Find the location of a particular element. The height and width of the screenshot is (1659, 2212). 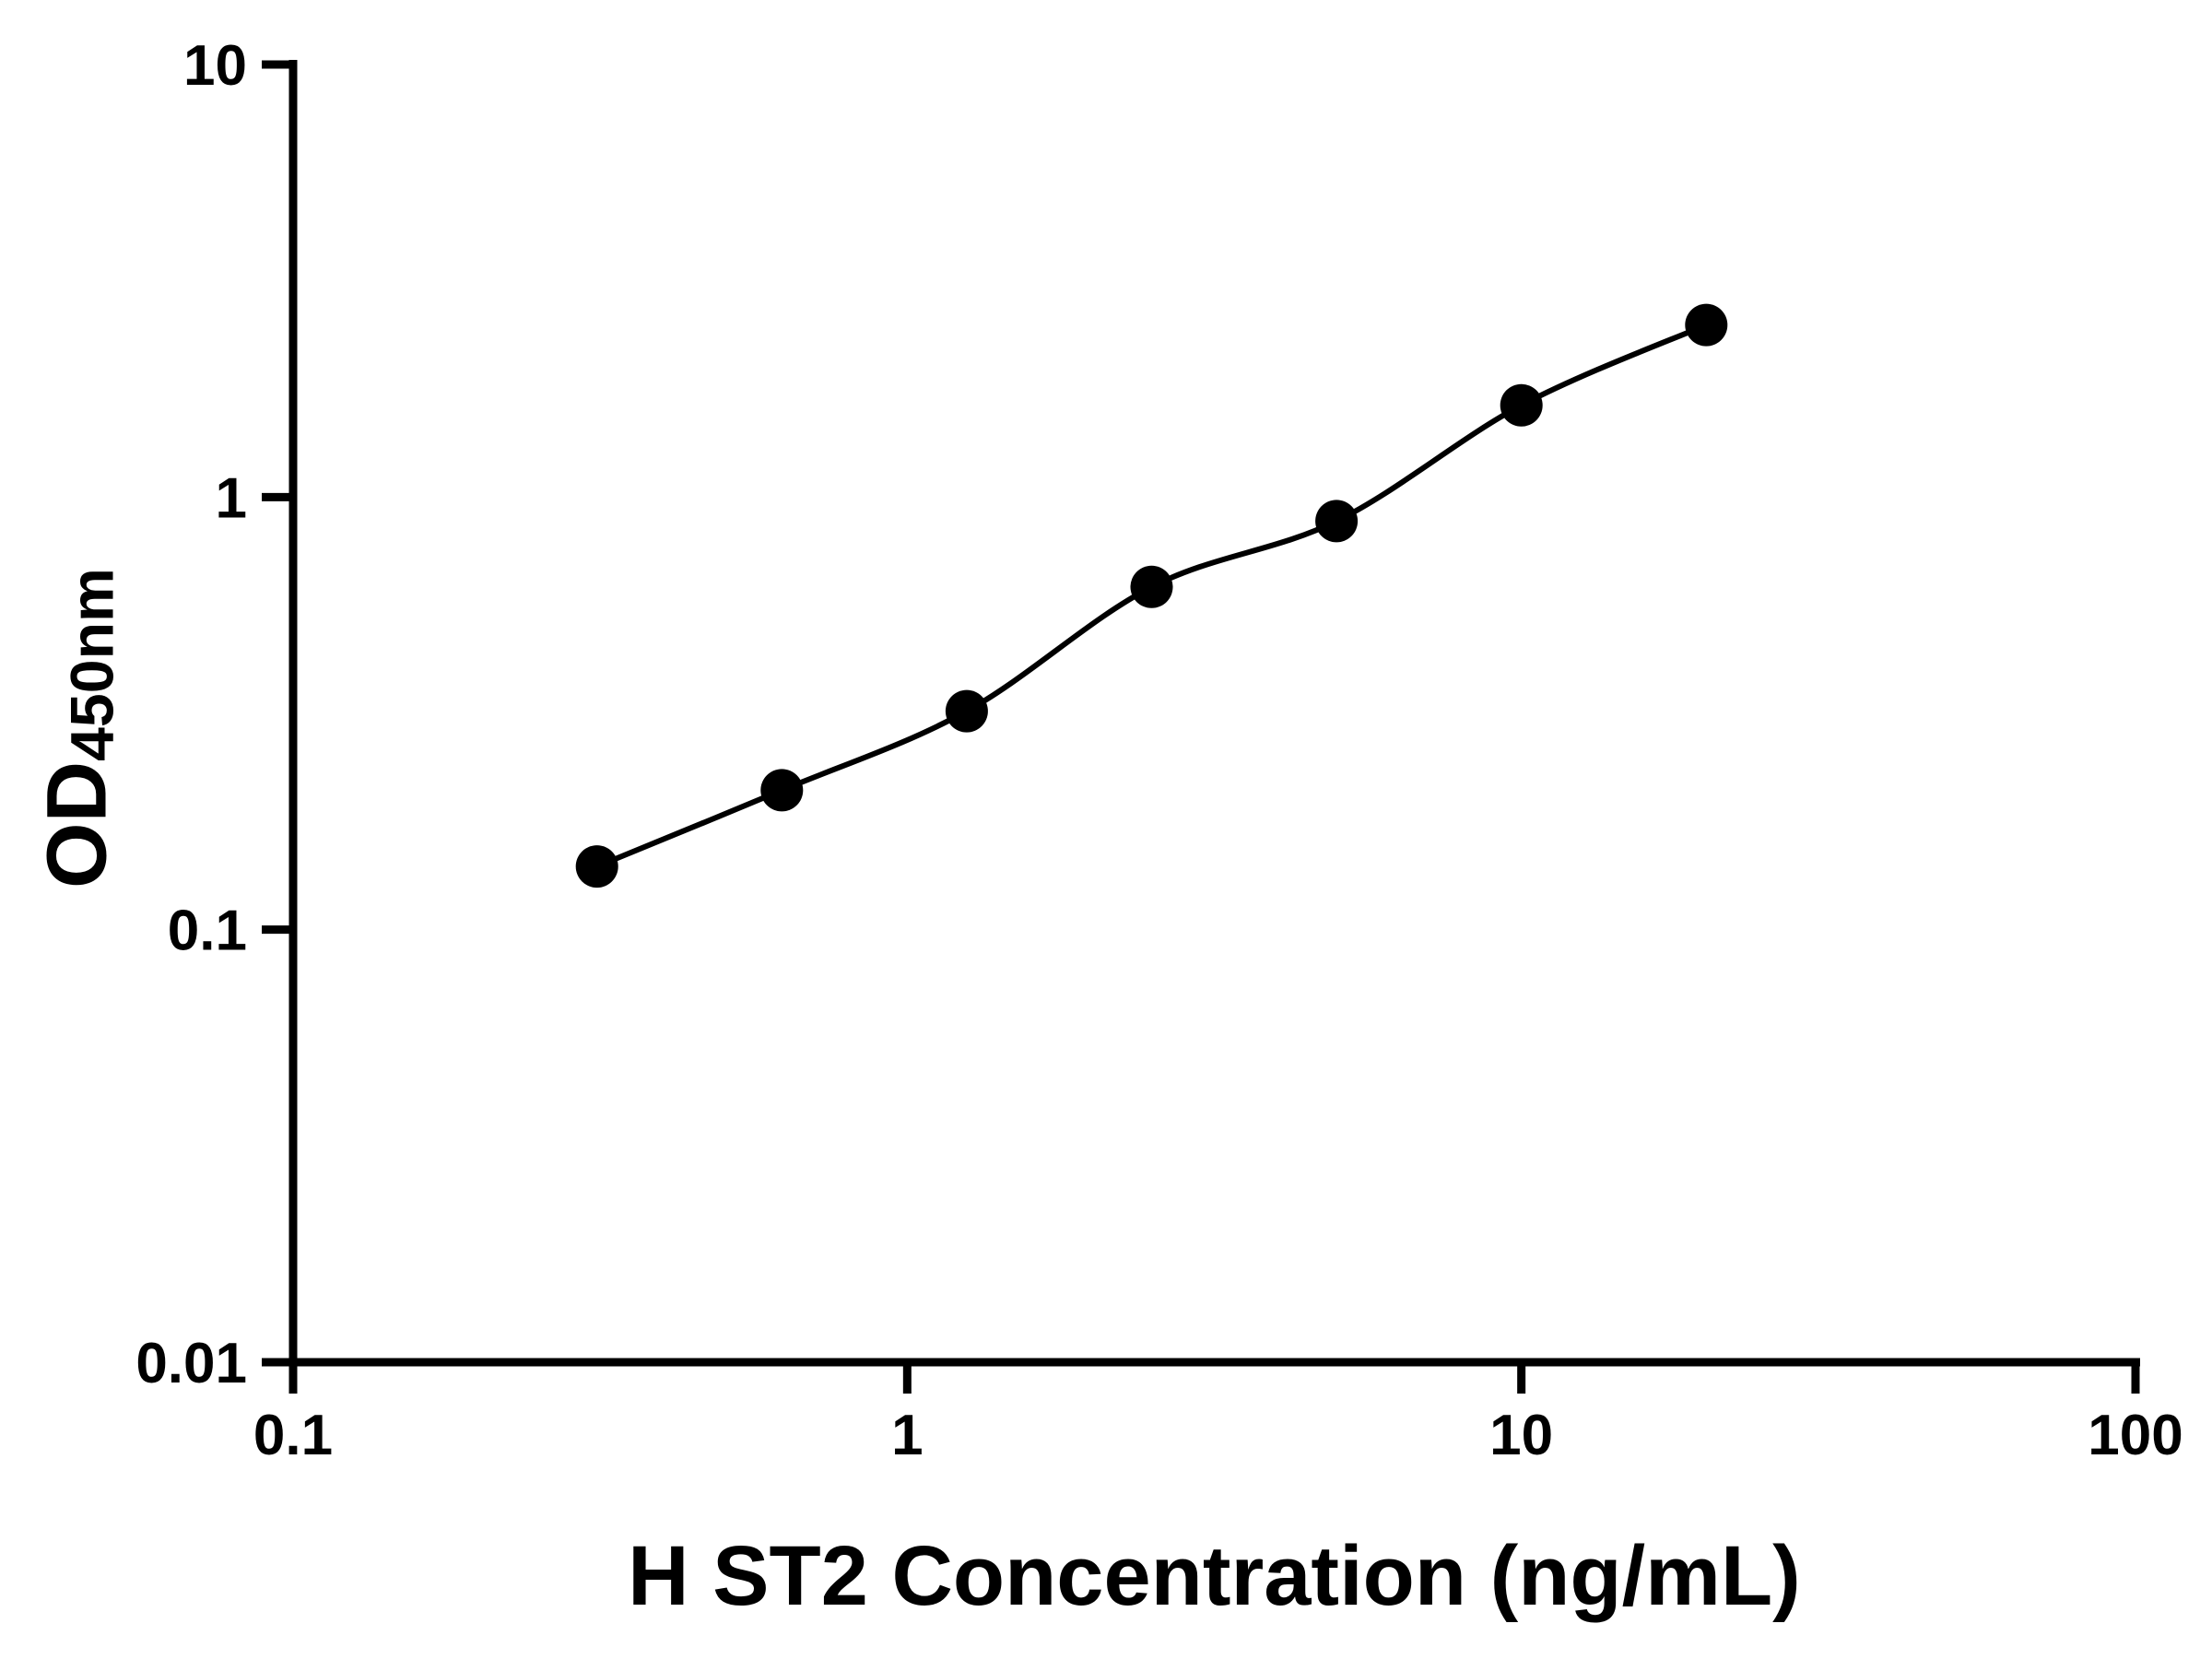

x-tick-label: 100 is located at coordinates (2135, 1435).